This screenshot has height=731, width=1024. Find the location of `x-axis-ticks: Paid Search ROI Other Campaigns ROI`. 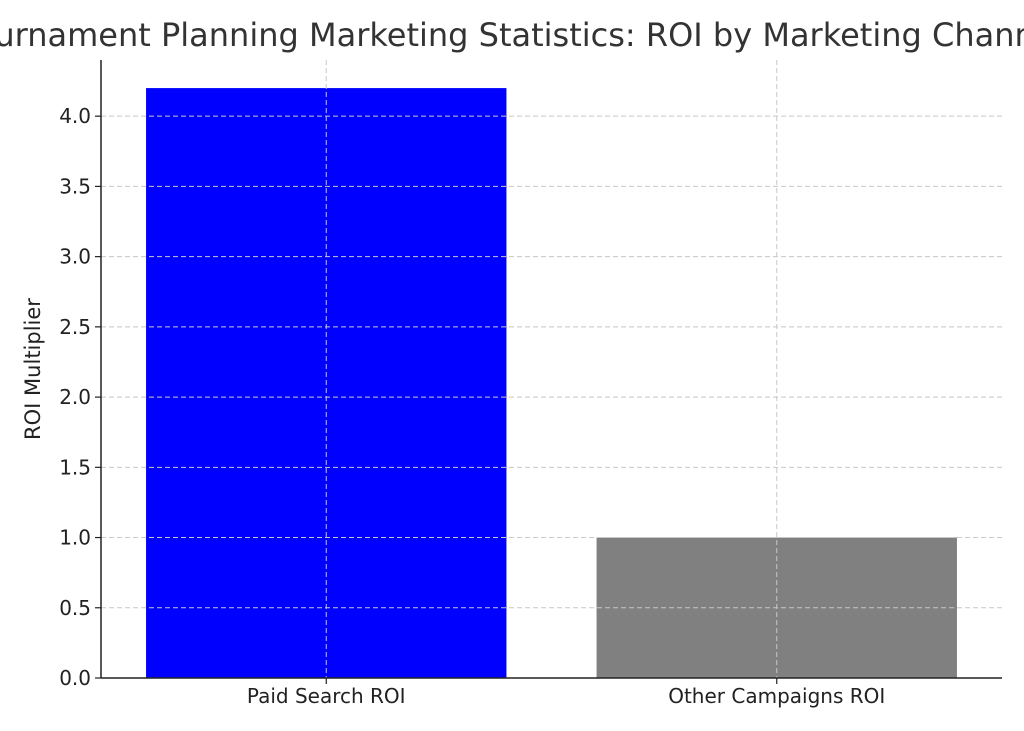

x-axis-ticks: Paid Search ROI Other Campaigns ROI is located at coordinates (566, 693).